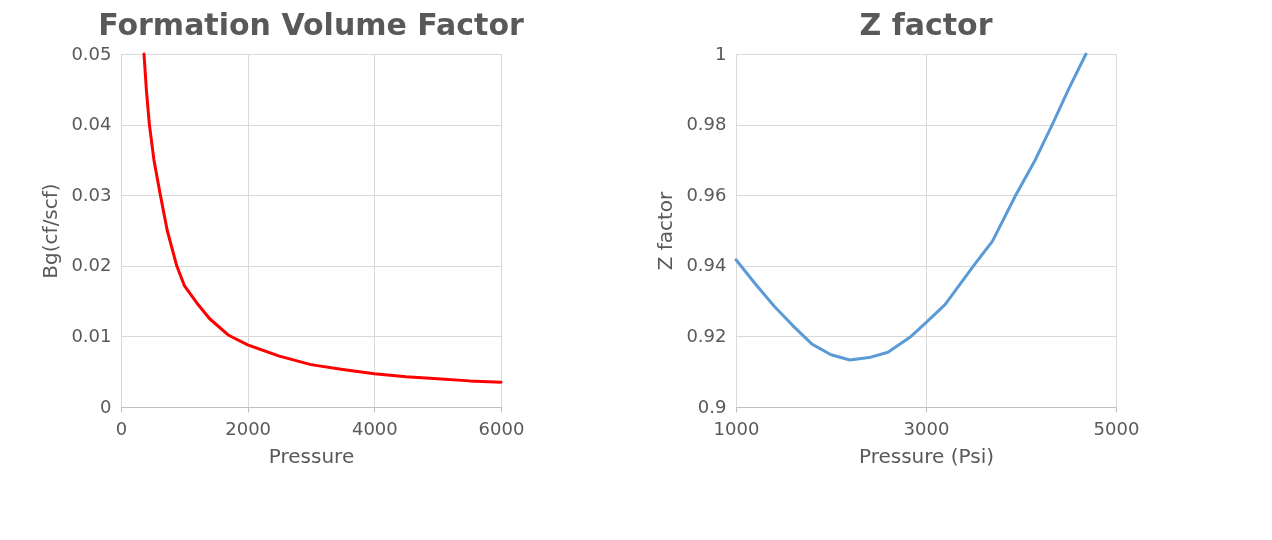 This screenshot has height=540, width=1272. Describe the element at coordinates (926, 455) in the screenshot. I see `x-axis-title: Pressure (Psi)` at that location.